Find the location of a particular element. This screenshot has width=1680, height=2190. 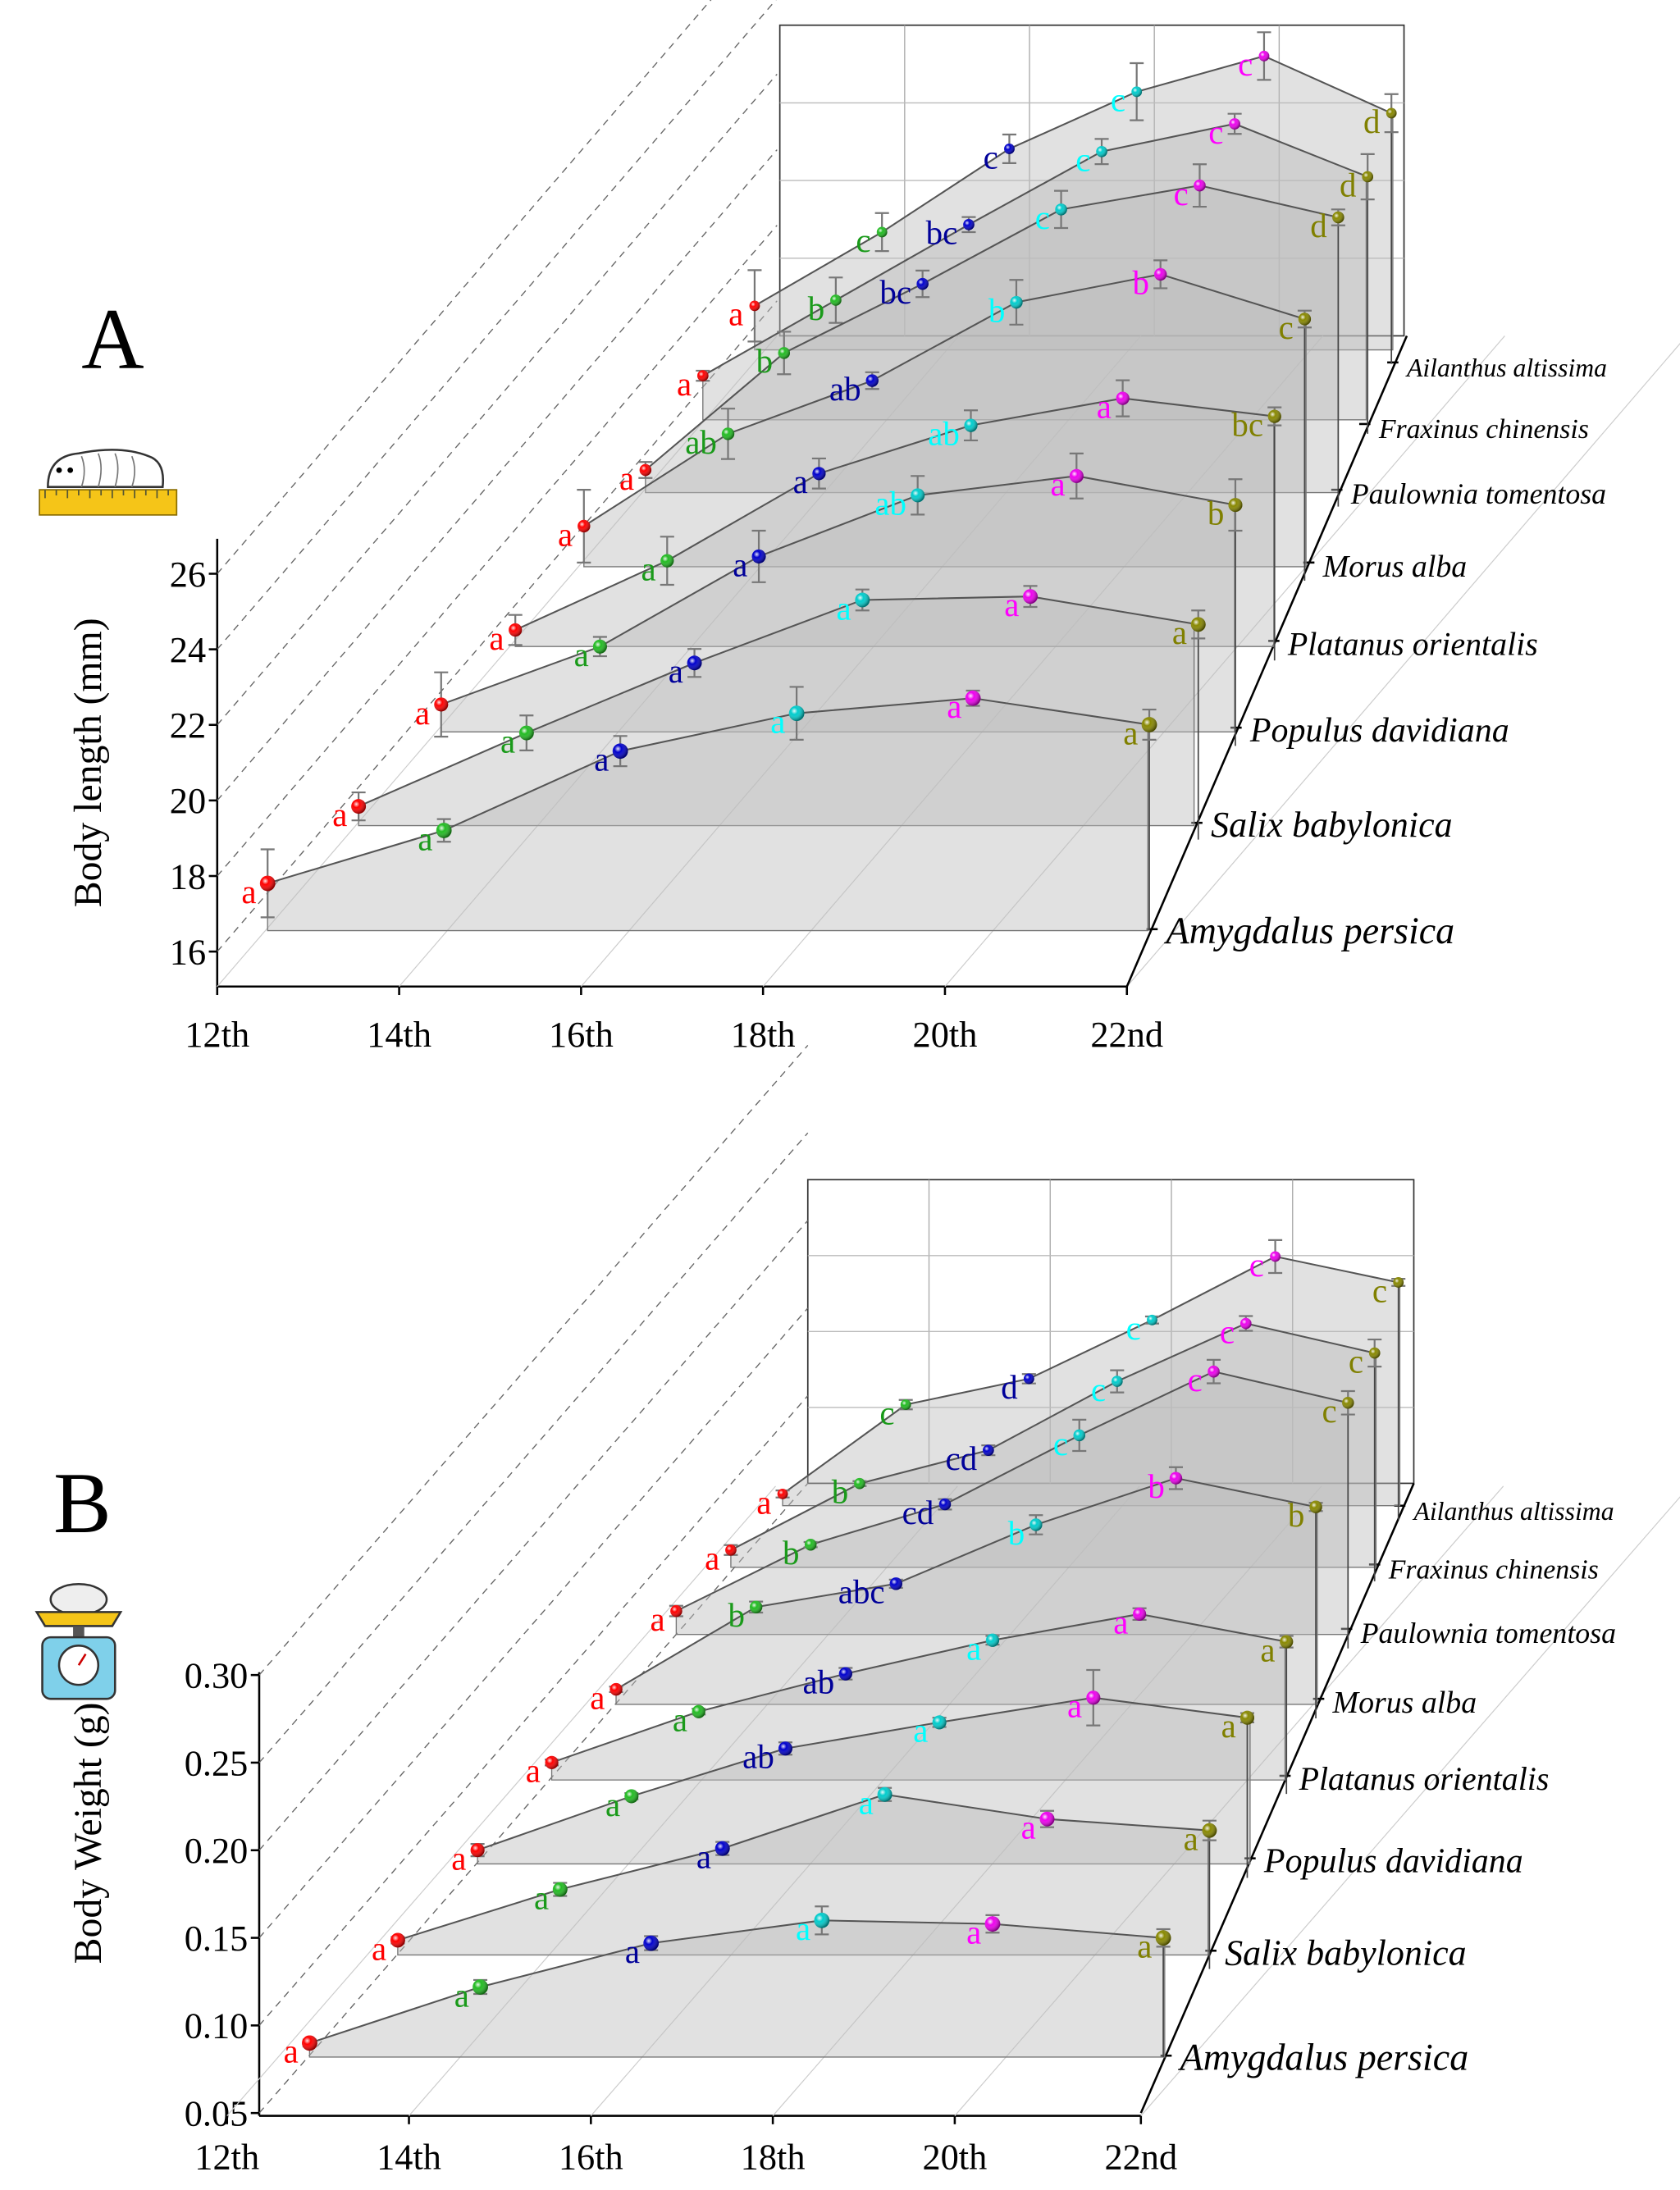

species-label: Ailanthus altissima is located at coordinates (1513, 1511).